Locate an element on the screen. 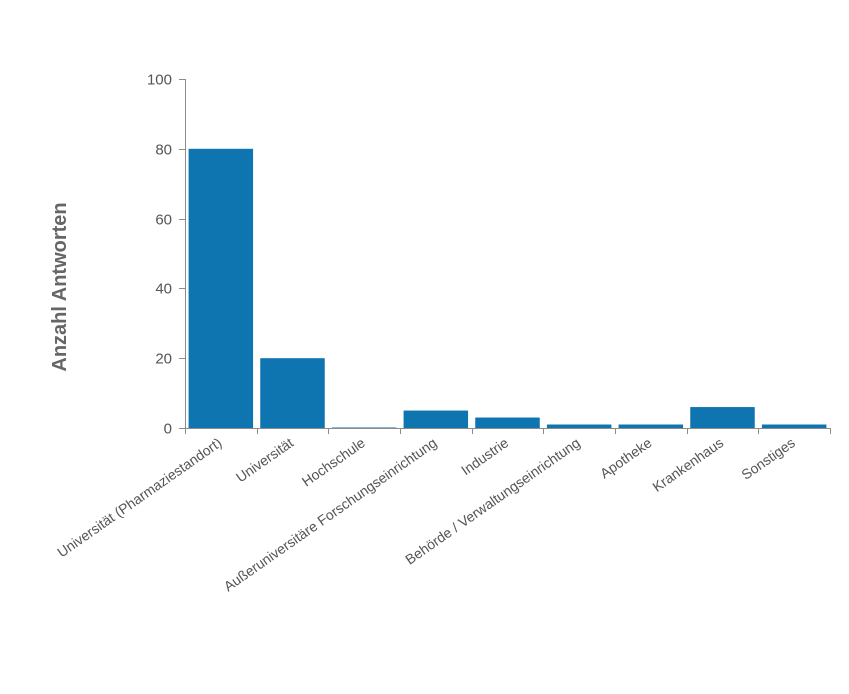  x-tick-label-7: Krankenhaus is located at coordinates (687, 464).